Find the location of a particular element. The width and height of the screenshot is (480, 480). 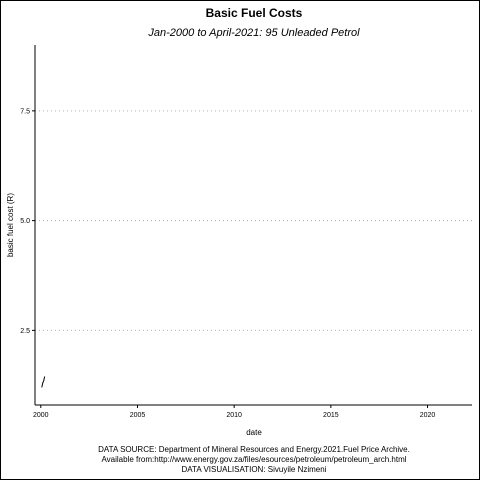

y-tick-label: 5.0 is located at coordinates (25, 221).